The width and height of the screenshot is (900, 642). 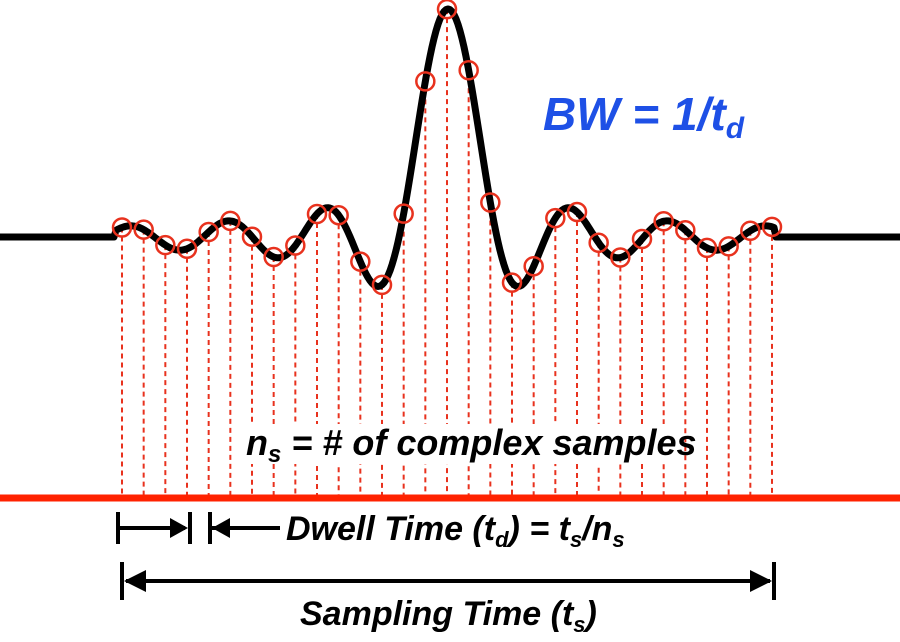 What do you see at coordinates (448, 616) in the screenshot?
I see `sampling-label: Sampling Time (ts)` at bounding box center [448, 616].